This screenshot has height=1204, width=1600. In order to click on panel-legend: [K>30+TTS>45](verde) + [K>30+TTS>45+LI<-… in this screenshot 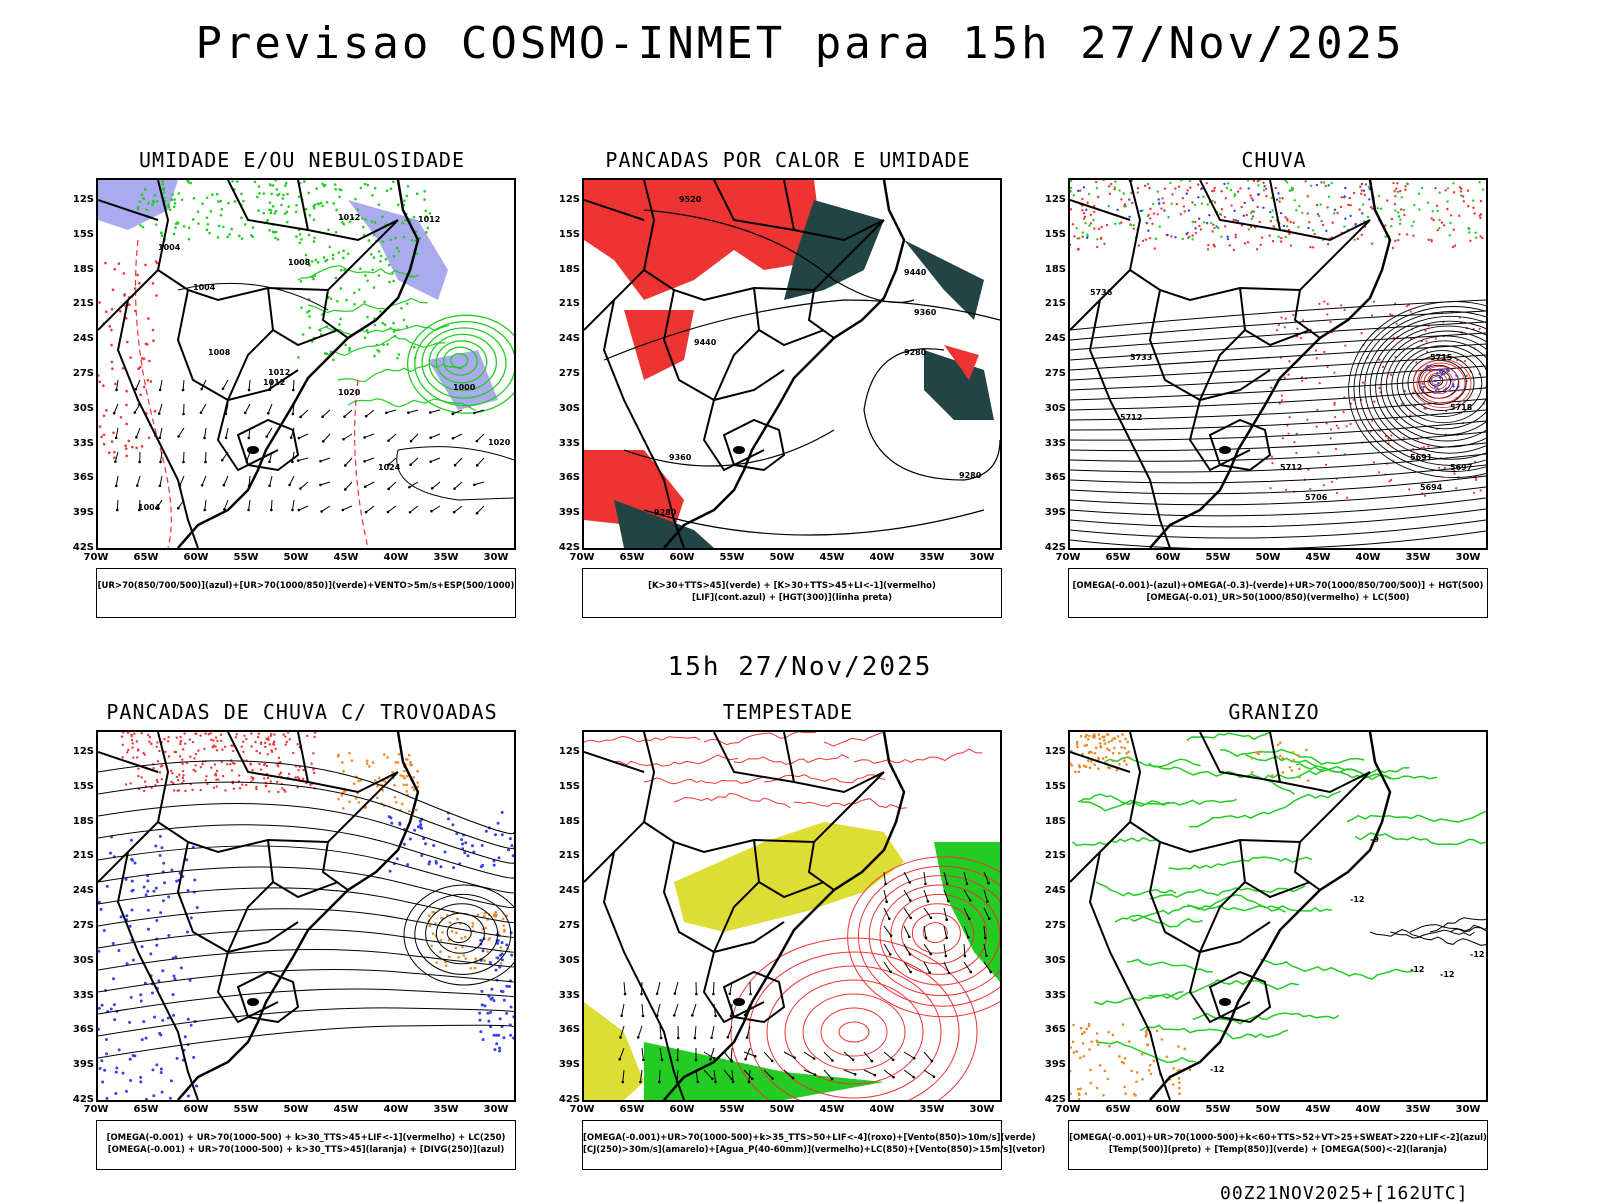, I will do `click(792, 593)`.